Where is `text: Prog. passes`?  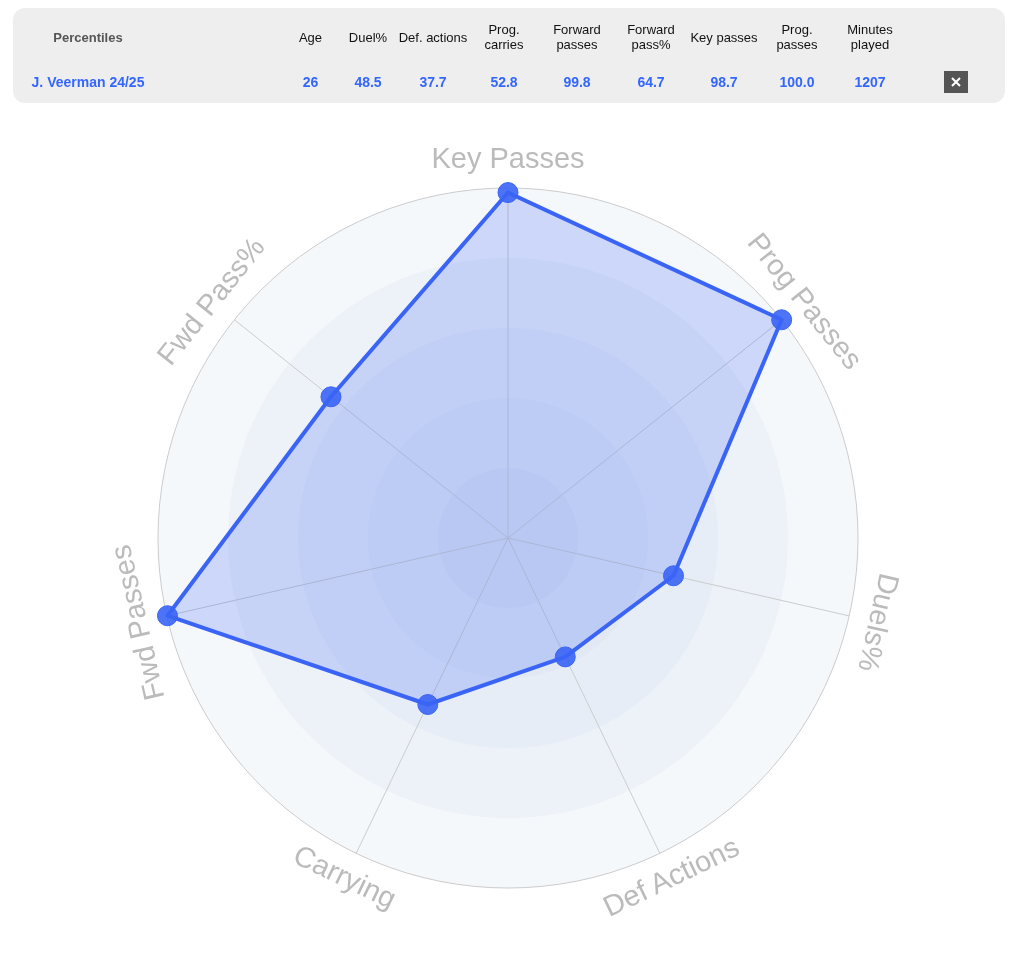
text: Prog. passes is located at coordinates (797, 37).